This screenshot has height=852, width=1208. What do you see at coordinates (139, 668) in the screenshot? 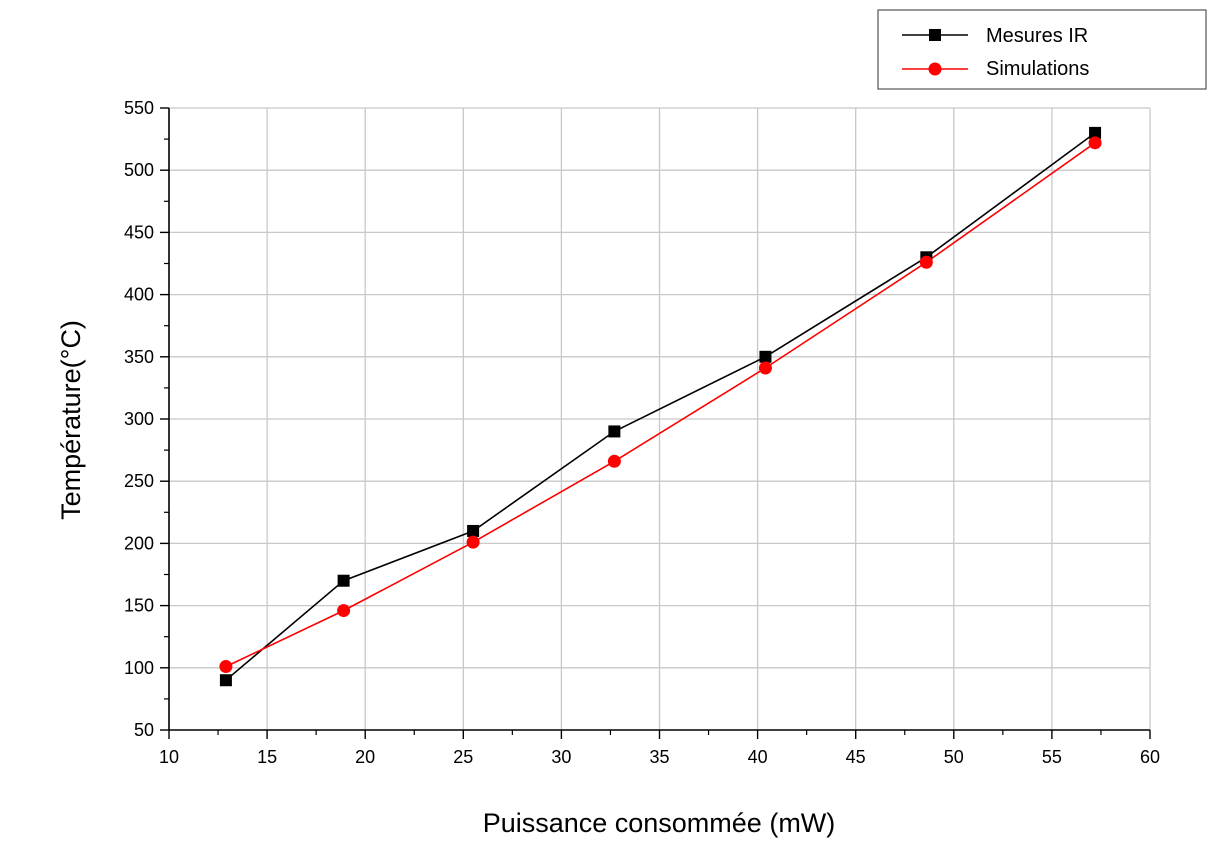
I see `y-tick-label: 100` at bounding box center [139, 668].